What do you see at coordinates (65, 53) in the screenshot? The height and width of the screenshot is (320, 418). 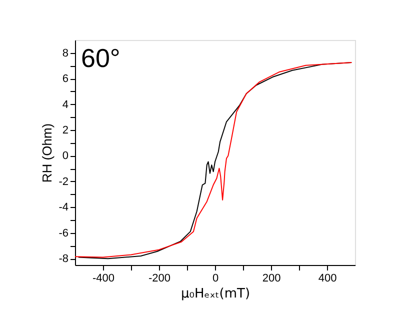 I see `y-tick-label: 8` at bounding box center [65, 53].